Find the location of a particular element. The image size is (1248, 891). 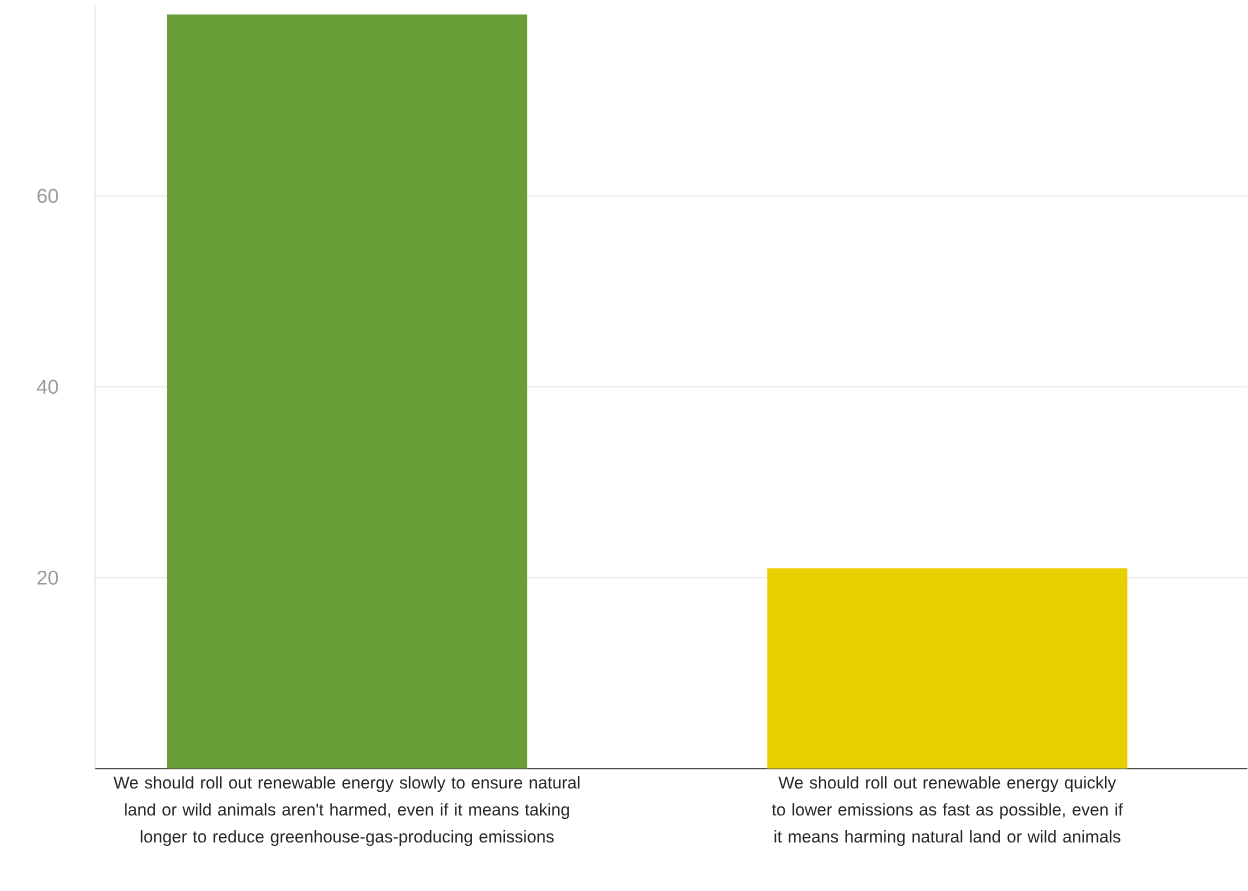

x-tick-label: We should roll out renewable energy slowly to ensure natural land or wild animals aren't harmed, even if it means taking longer to reduce greenhouse-gas-producing emissions is located at coordinates (346, 811).